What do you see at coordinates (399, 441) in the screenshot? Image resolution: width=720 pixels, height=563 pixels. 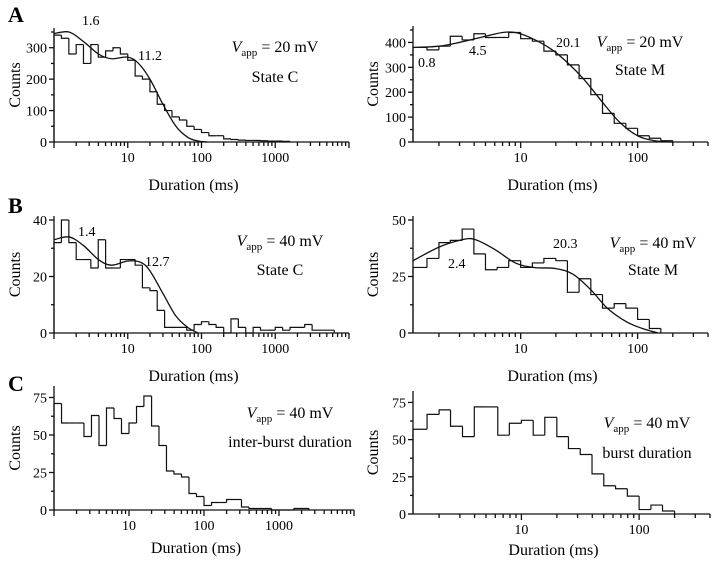 I see `y-tick-label: 50` at bounding box center [399, 441].